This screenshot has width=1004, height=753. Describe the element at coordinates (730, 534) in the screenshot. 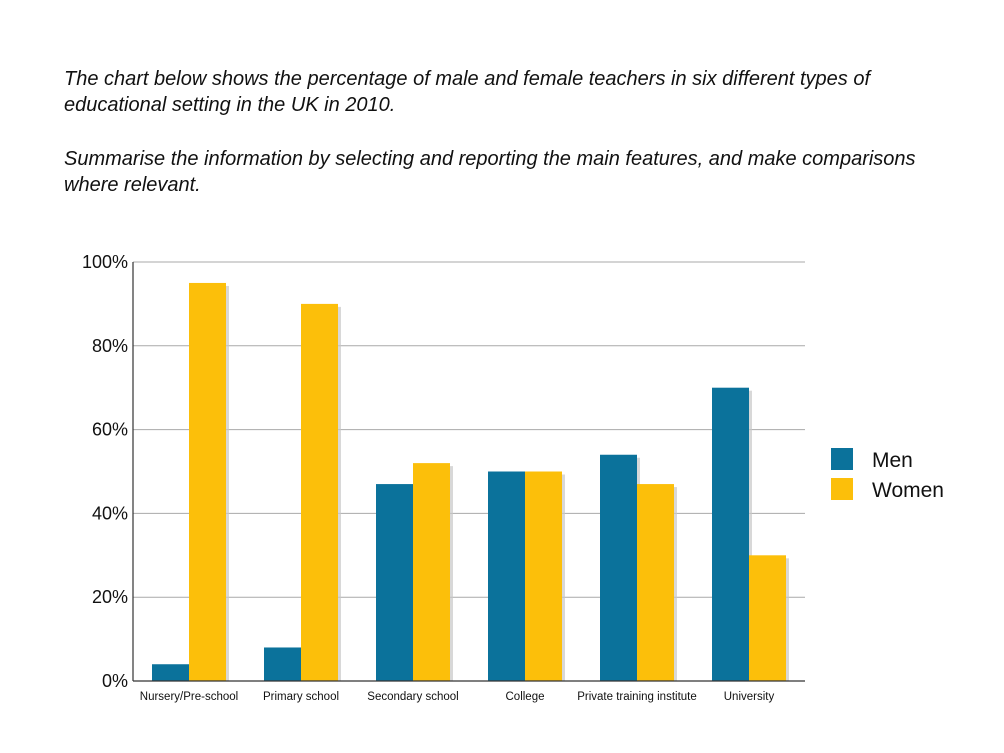

I see `bar-men-university` at that location.